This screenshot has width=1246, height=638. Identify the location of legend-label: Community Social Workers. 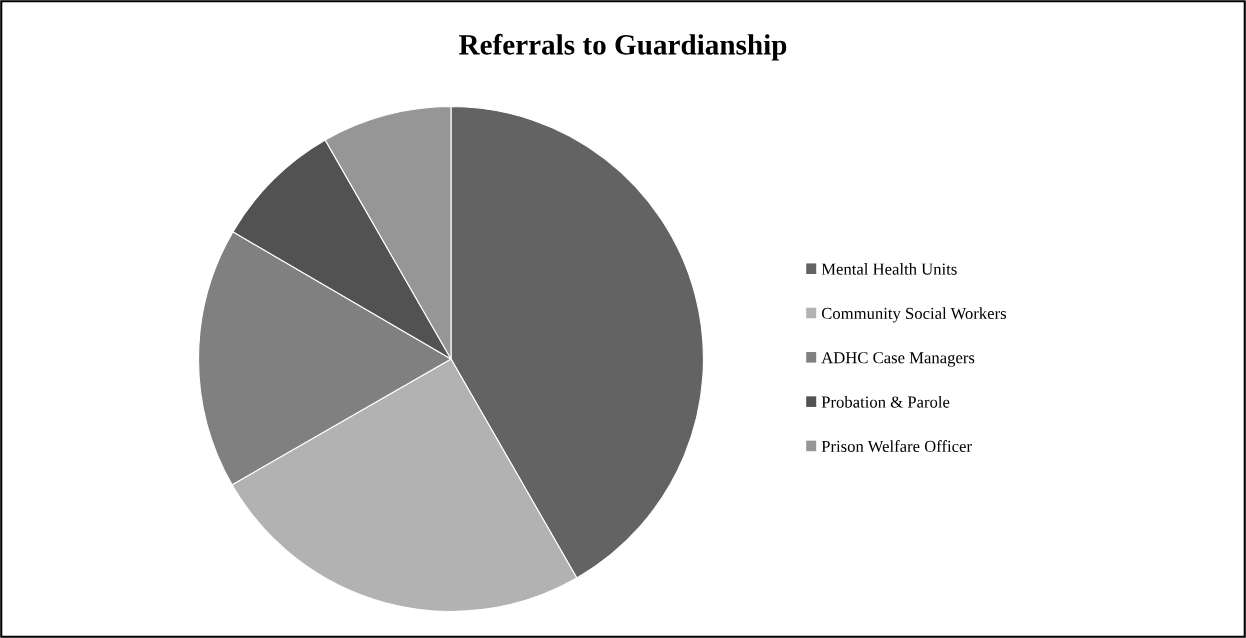
(913, 315).